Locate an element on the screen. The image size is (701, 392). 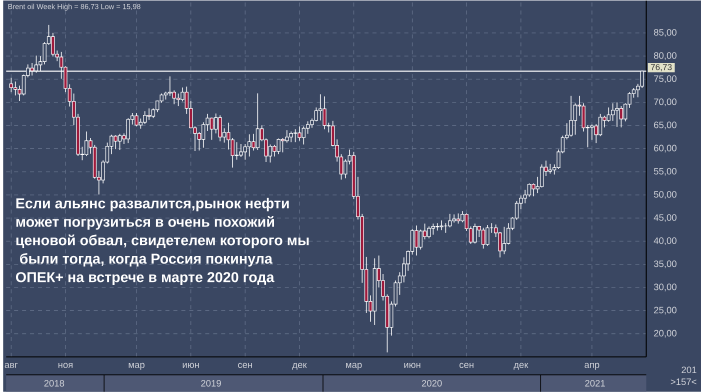
y-tick-label: 25,00 is located at coordinates (665, 310).